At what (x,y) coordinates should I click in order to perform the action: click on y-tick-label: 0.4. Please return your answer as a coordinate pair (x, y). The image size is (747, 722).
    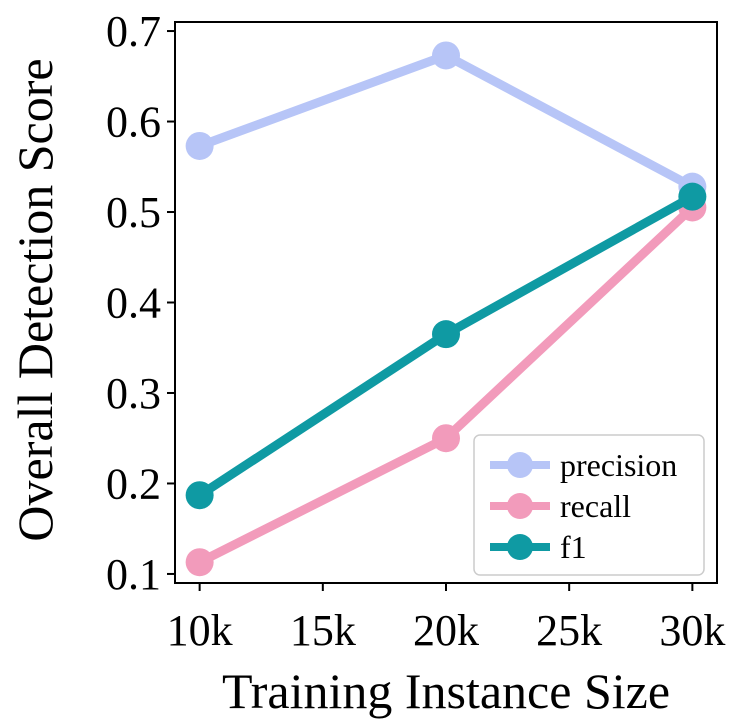
    Looking at the image, I should click on (133, 303).